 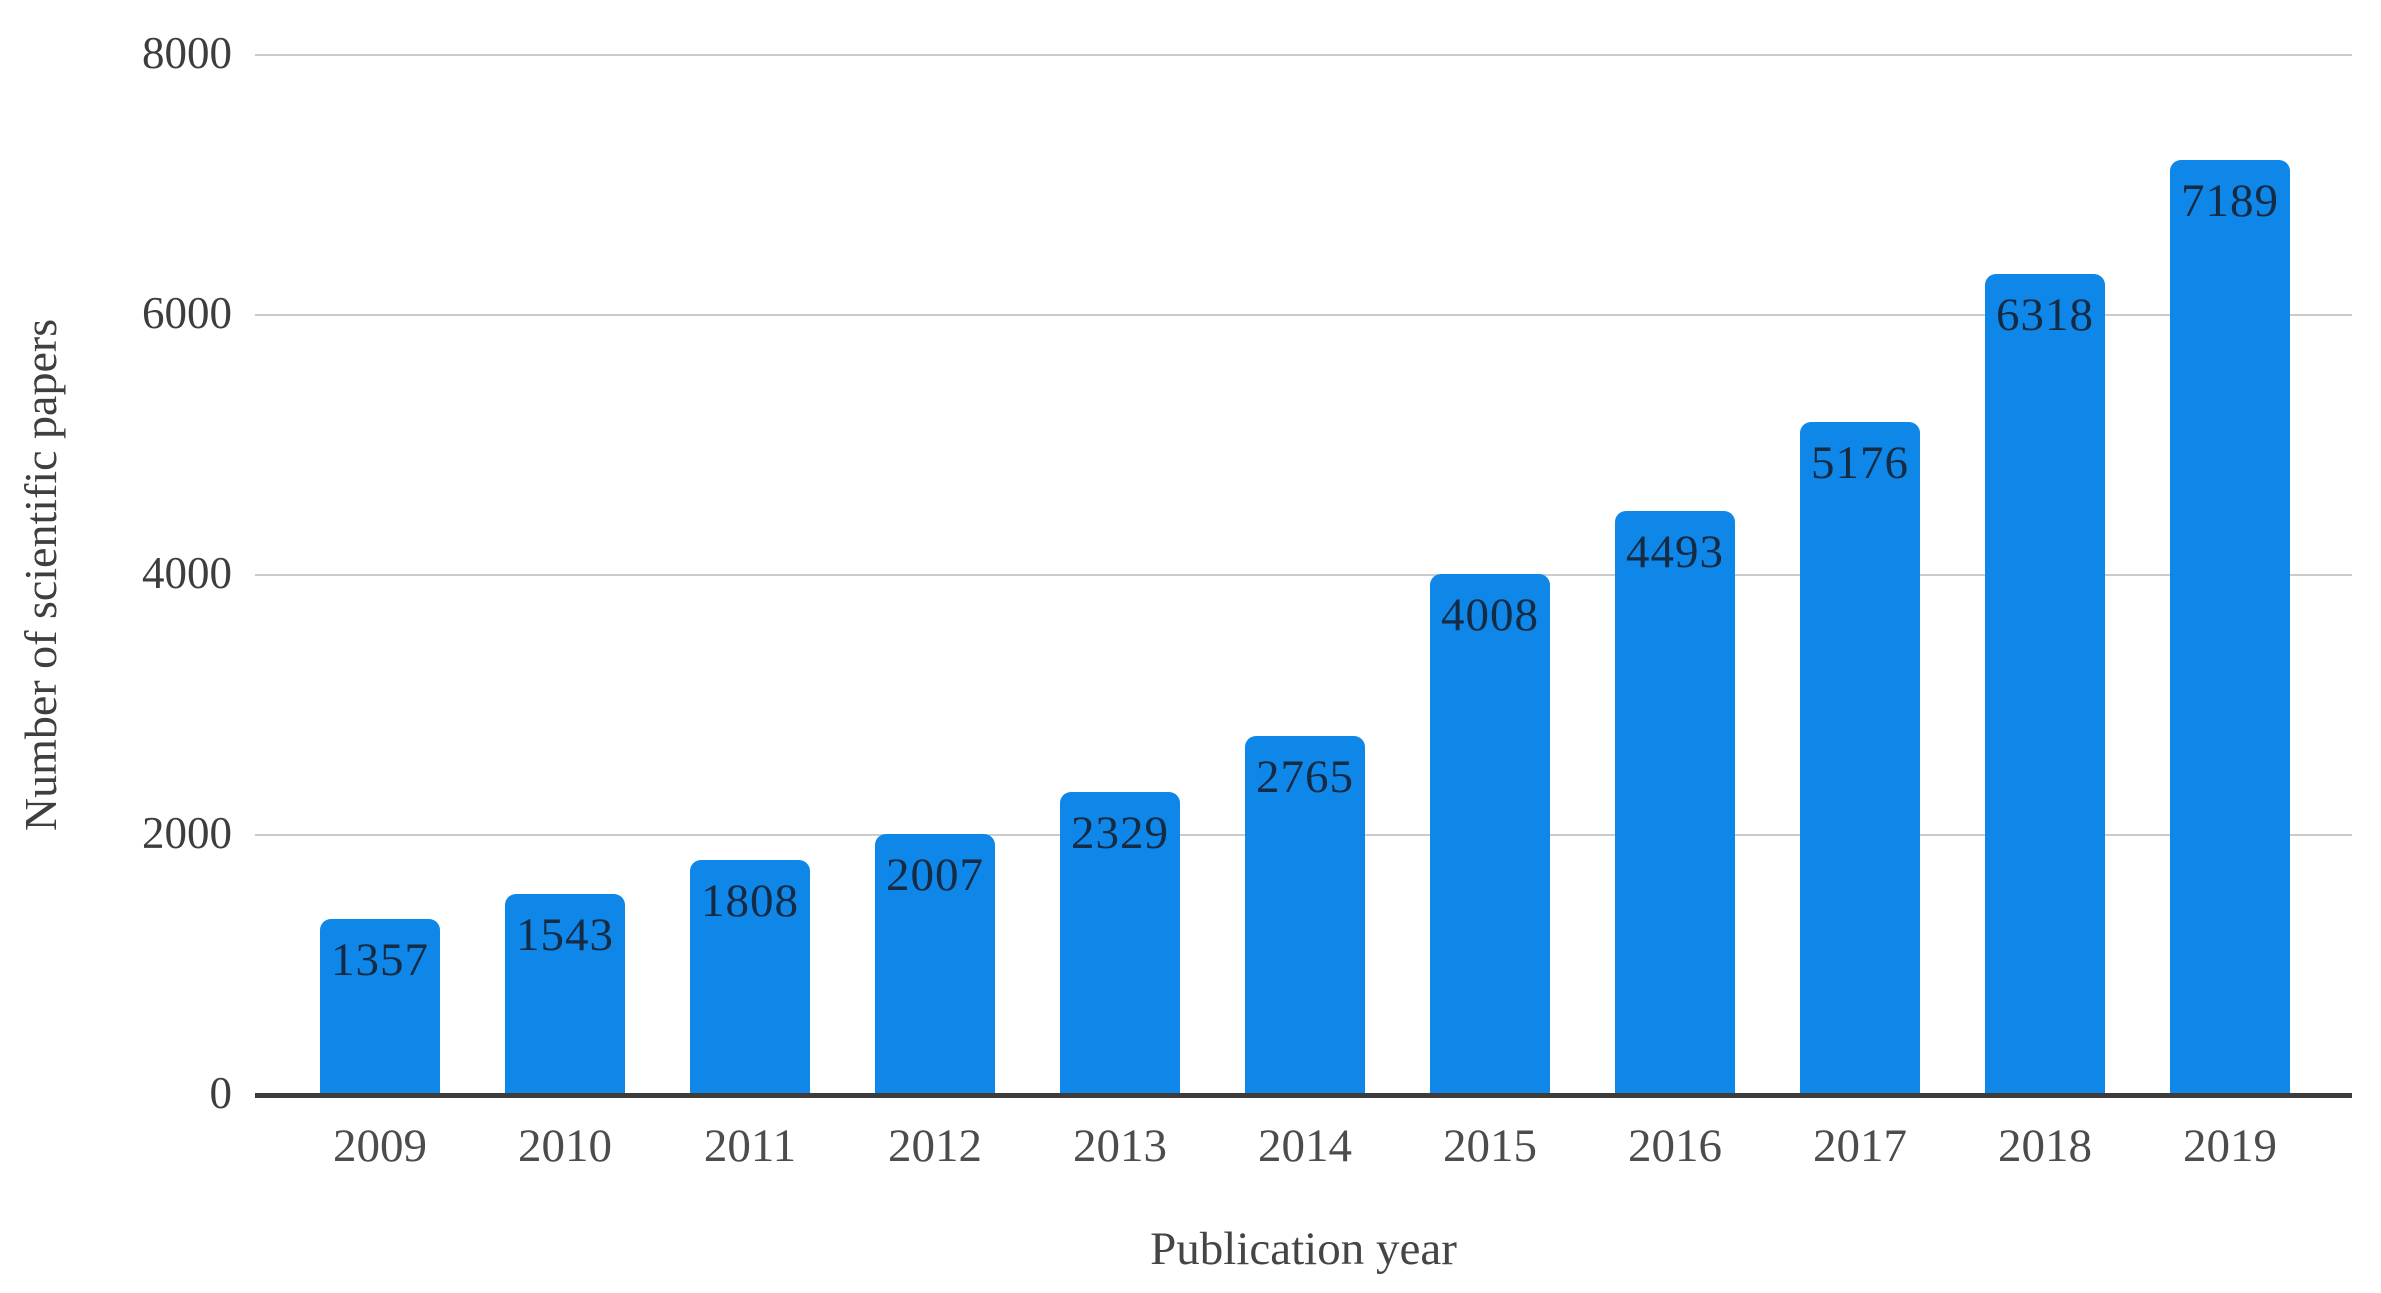 What do you see at coordinates (565, 935) in the screenshot?
I see `bar-value-label: 1543` at bounding box center [565, 935].